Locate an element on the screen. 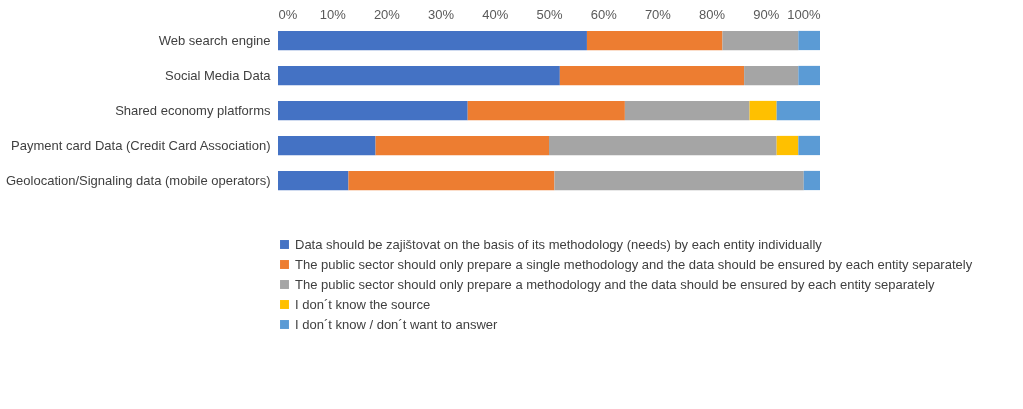 The width and height of the screenshot is (1023, 409). legend-label: I don´t know / don´t want to answer is located at coordinates (396, 324).